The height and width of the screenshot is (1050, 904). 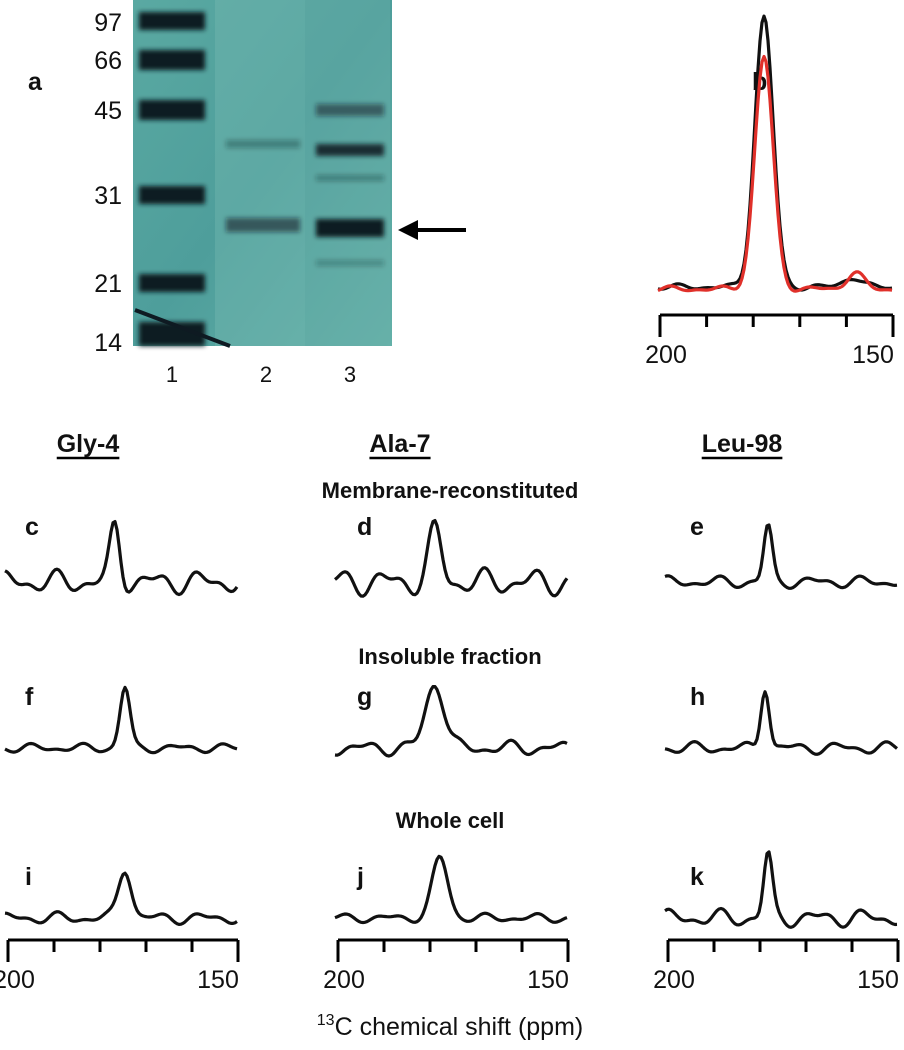 What do you see at coordinates (28, 877) in the screenshot?
I see `panel-label: i` at bounding box center [28, 877].